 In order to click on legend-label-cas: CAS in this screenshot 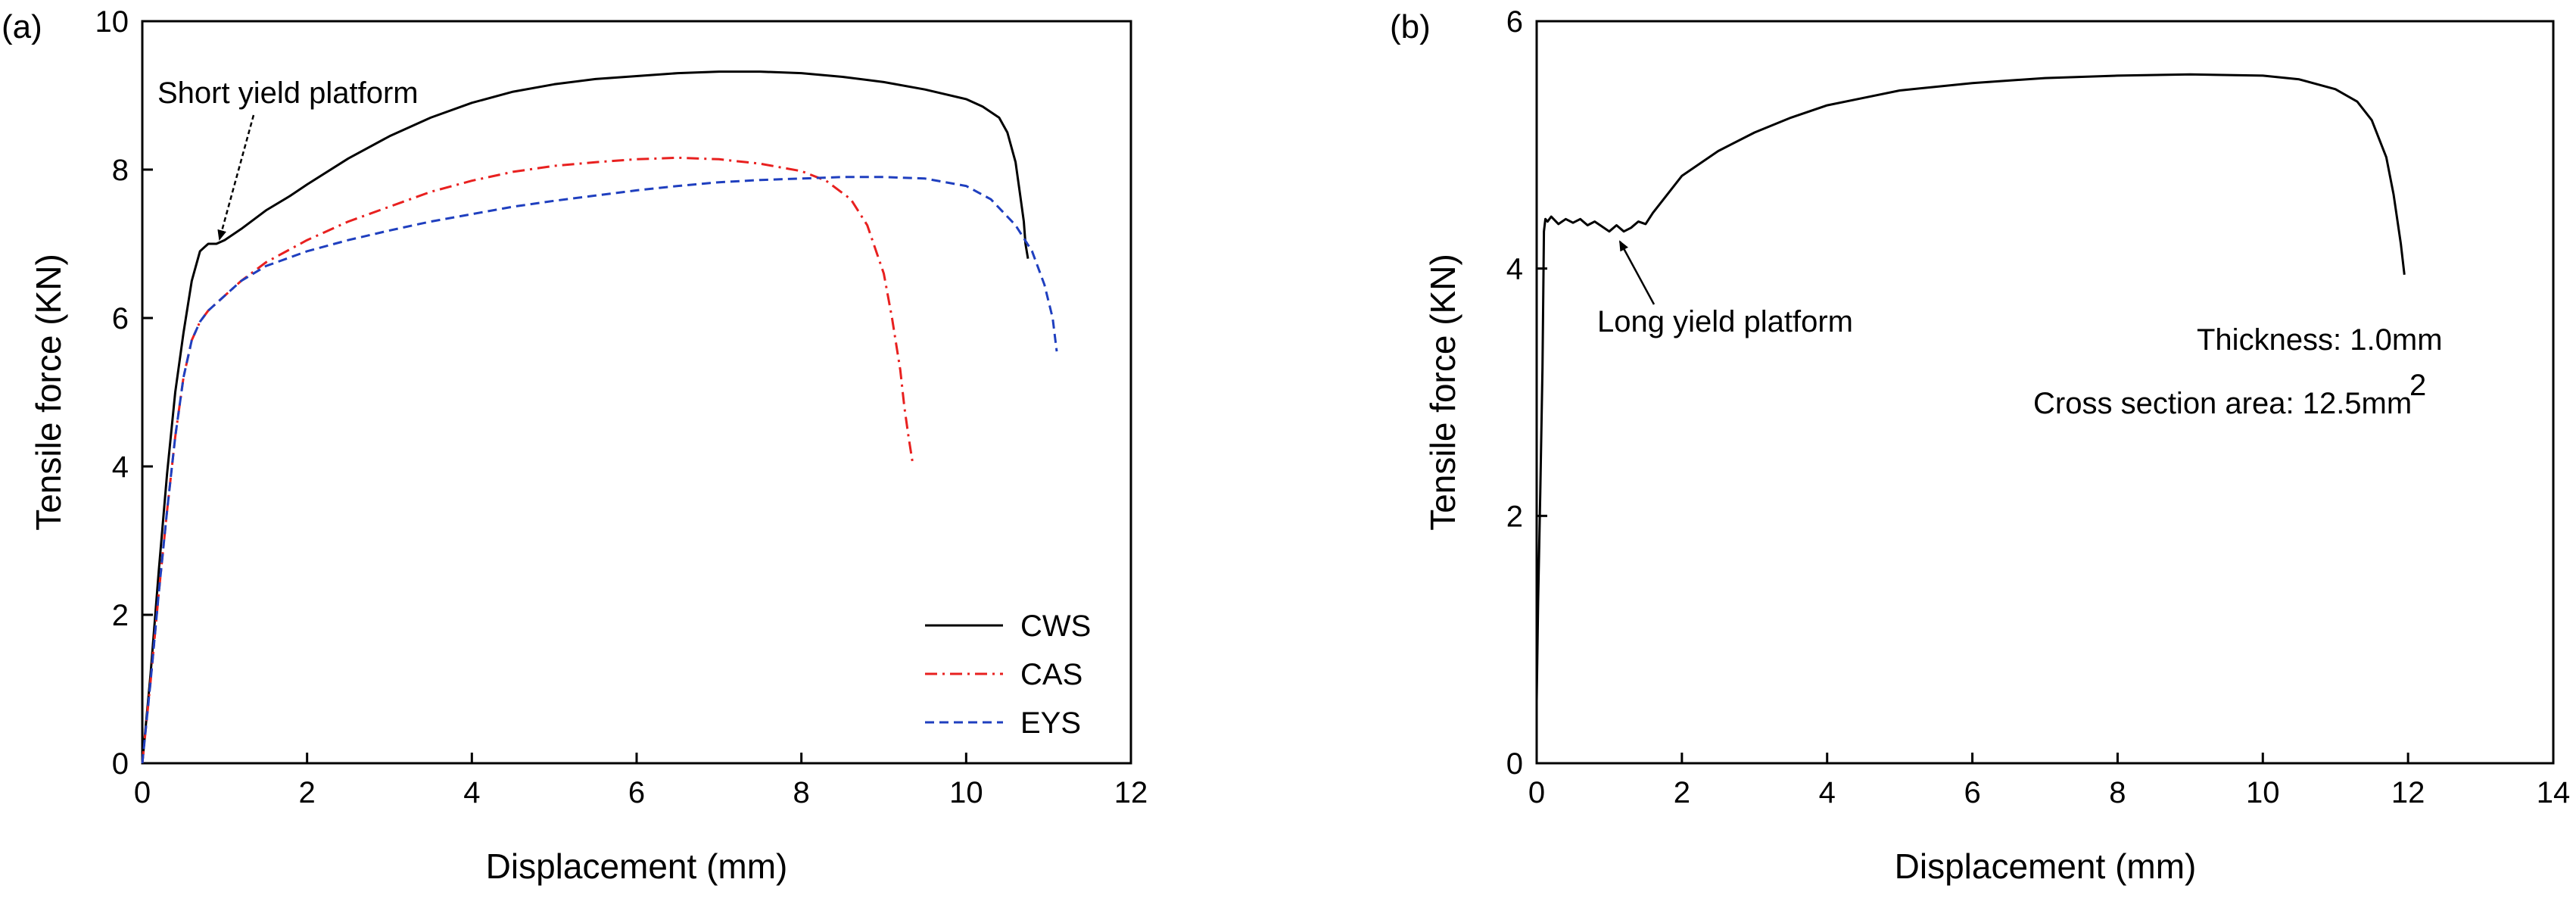, I will do `click(1051, 675)`.